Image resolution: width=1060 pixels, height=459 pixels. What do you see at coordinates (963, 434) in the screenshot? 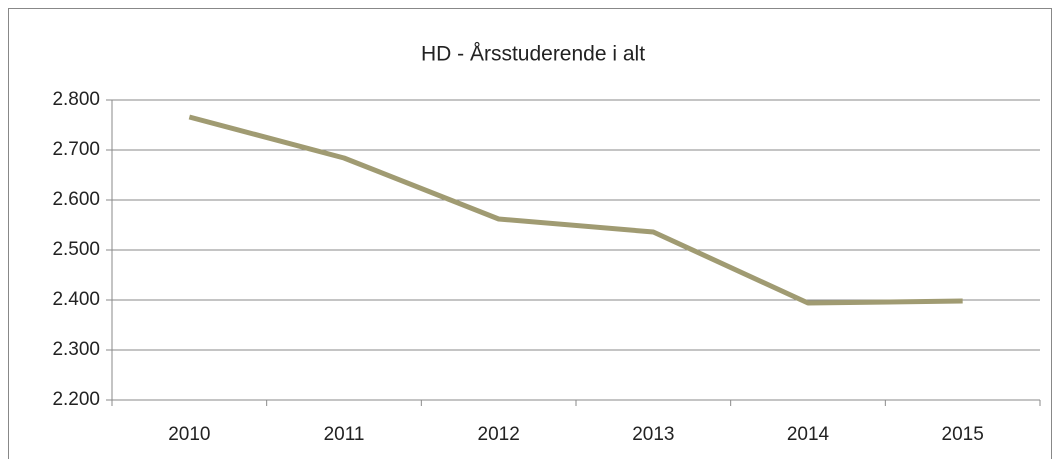
I see `x-tick-label: 2015` at bounding box center [963, 434].